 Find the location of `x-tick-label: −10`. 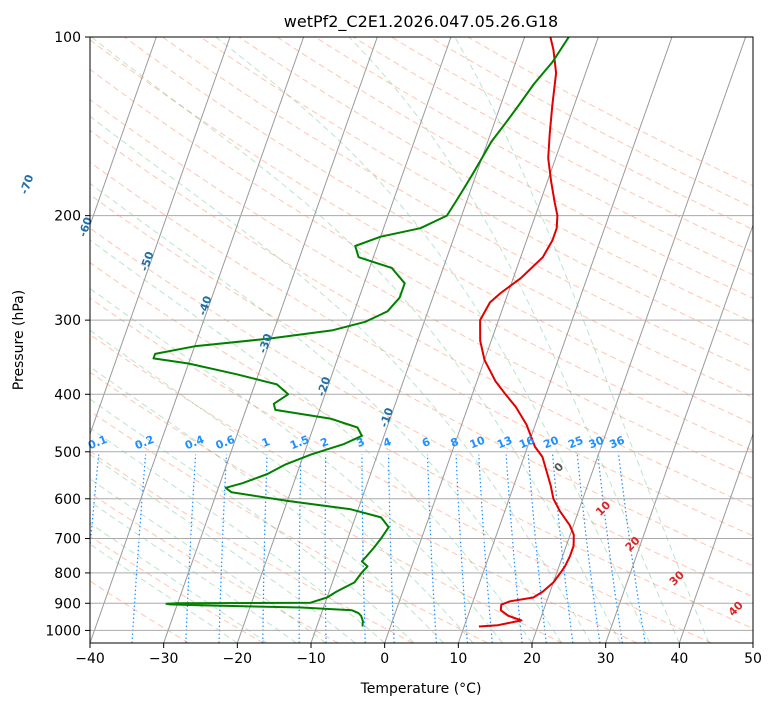

x-tick-label: −10 is located at coordinates (311, 659).